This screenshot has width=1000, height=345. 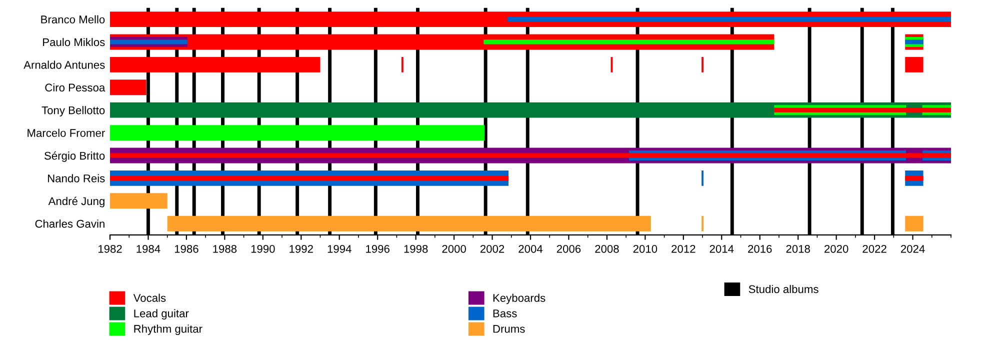 What do you see at coordinates (783, 289) in the screenshot?
I see `legend-label: Studio albums` at bounding box center [783, 289].